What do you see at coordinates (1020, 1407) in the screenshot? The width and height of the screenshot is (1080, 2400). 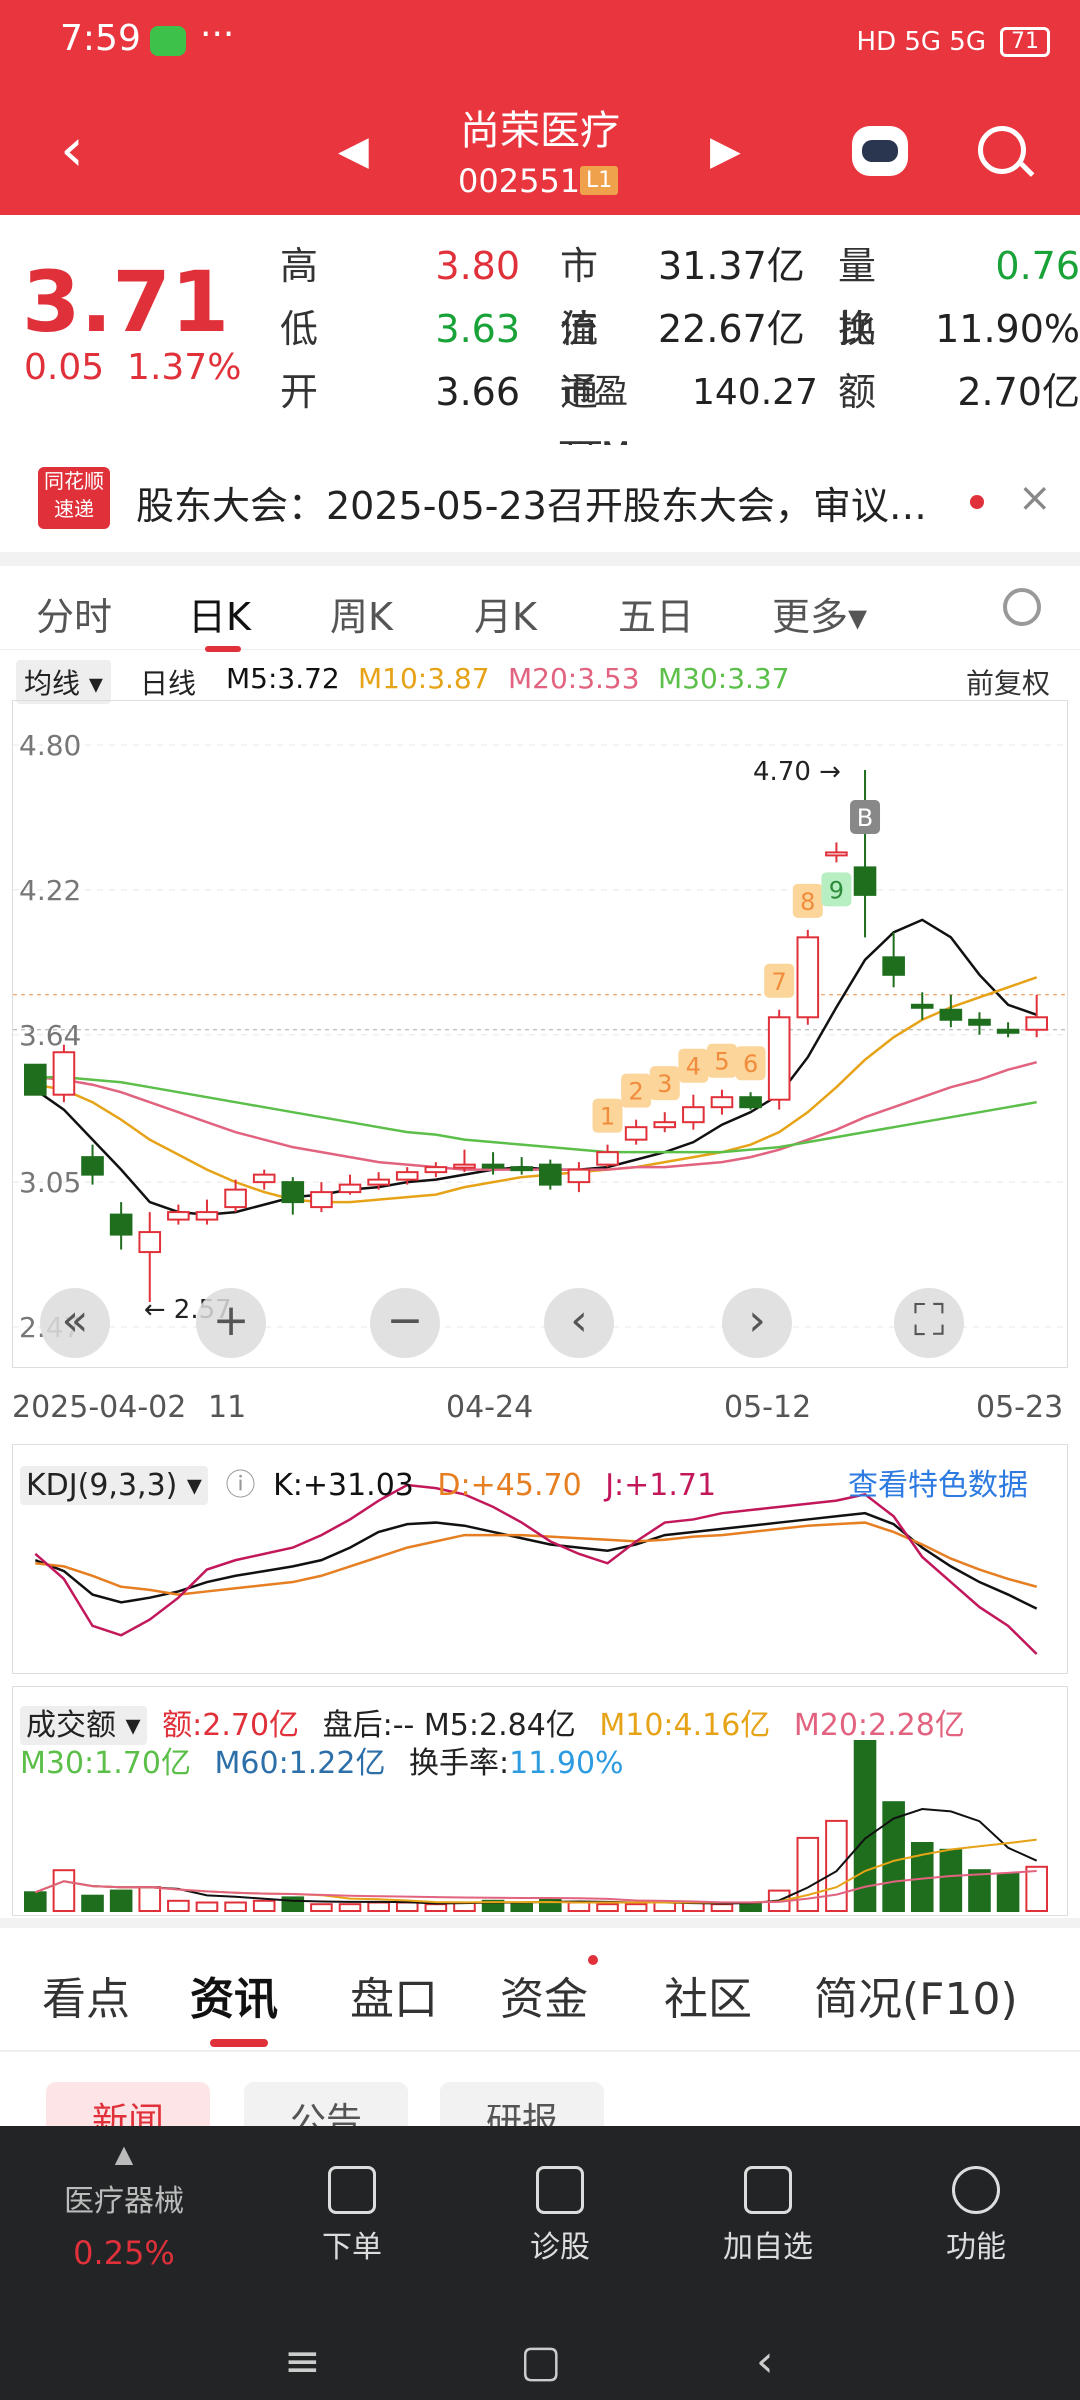 I see `date-label-0523: 05-23` at bounding box center [1020, 1407].